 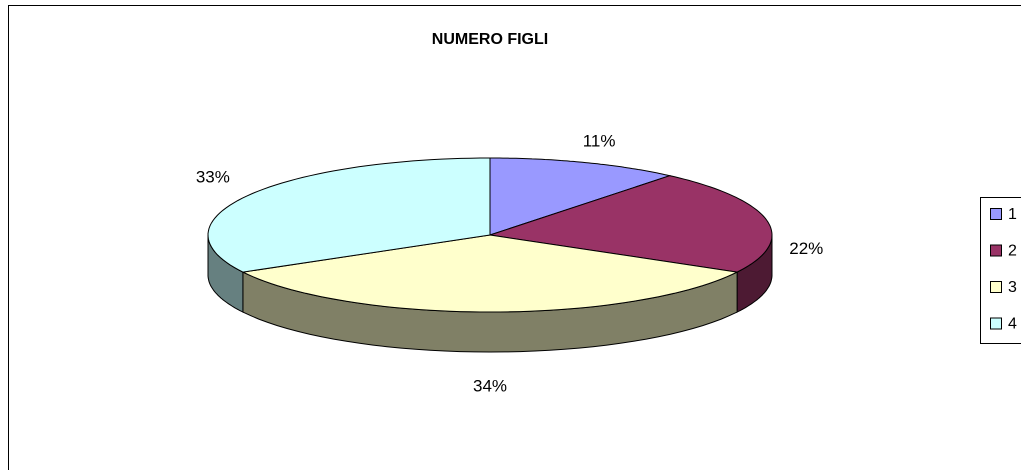 I want to click on data-label: 22%, so click(x=806, y=248).